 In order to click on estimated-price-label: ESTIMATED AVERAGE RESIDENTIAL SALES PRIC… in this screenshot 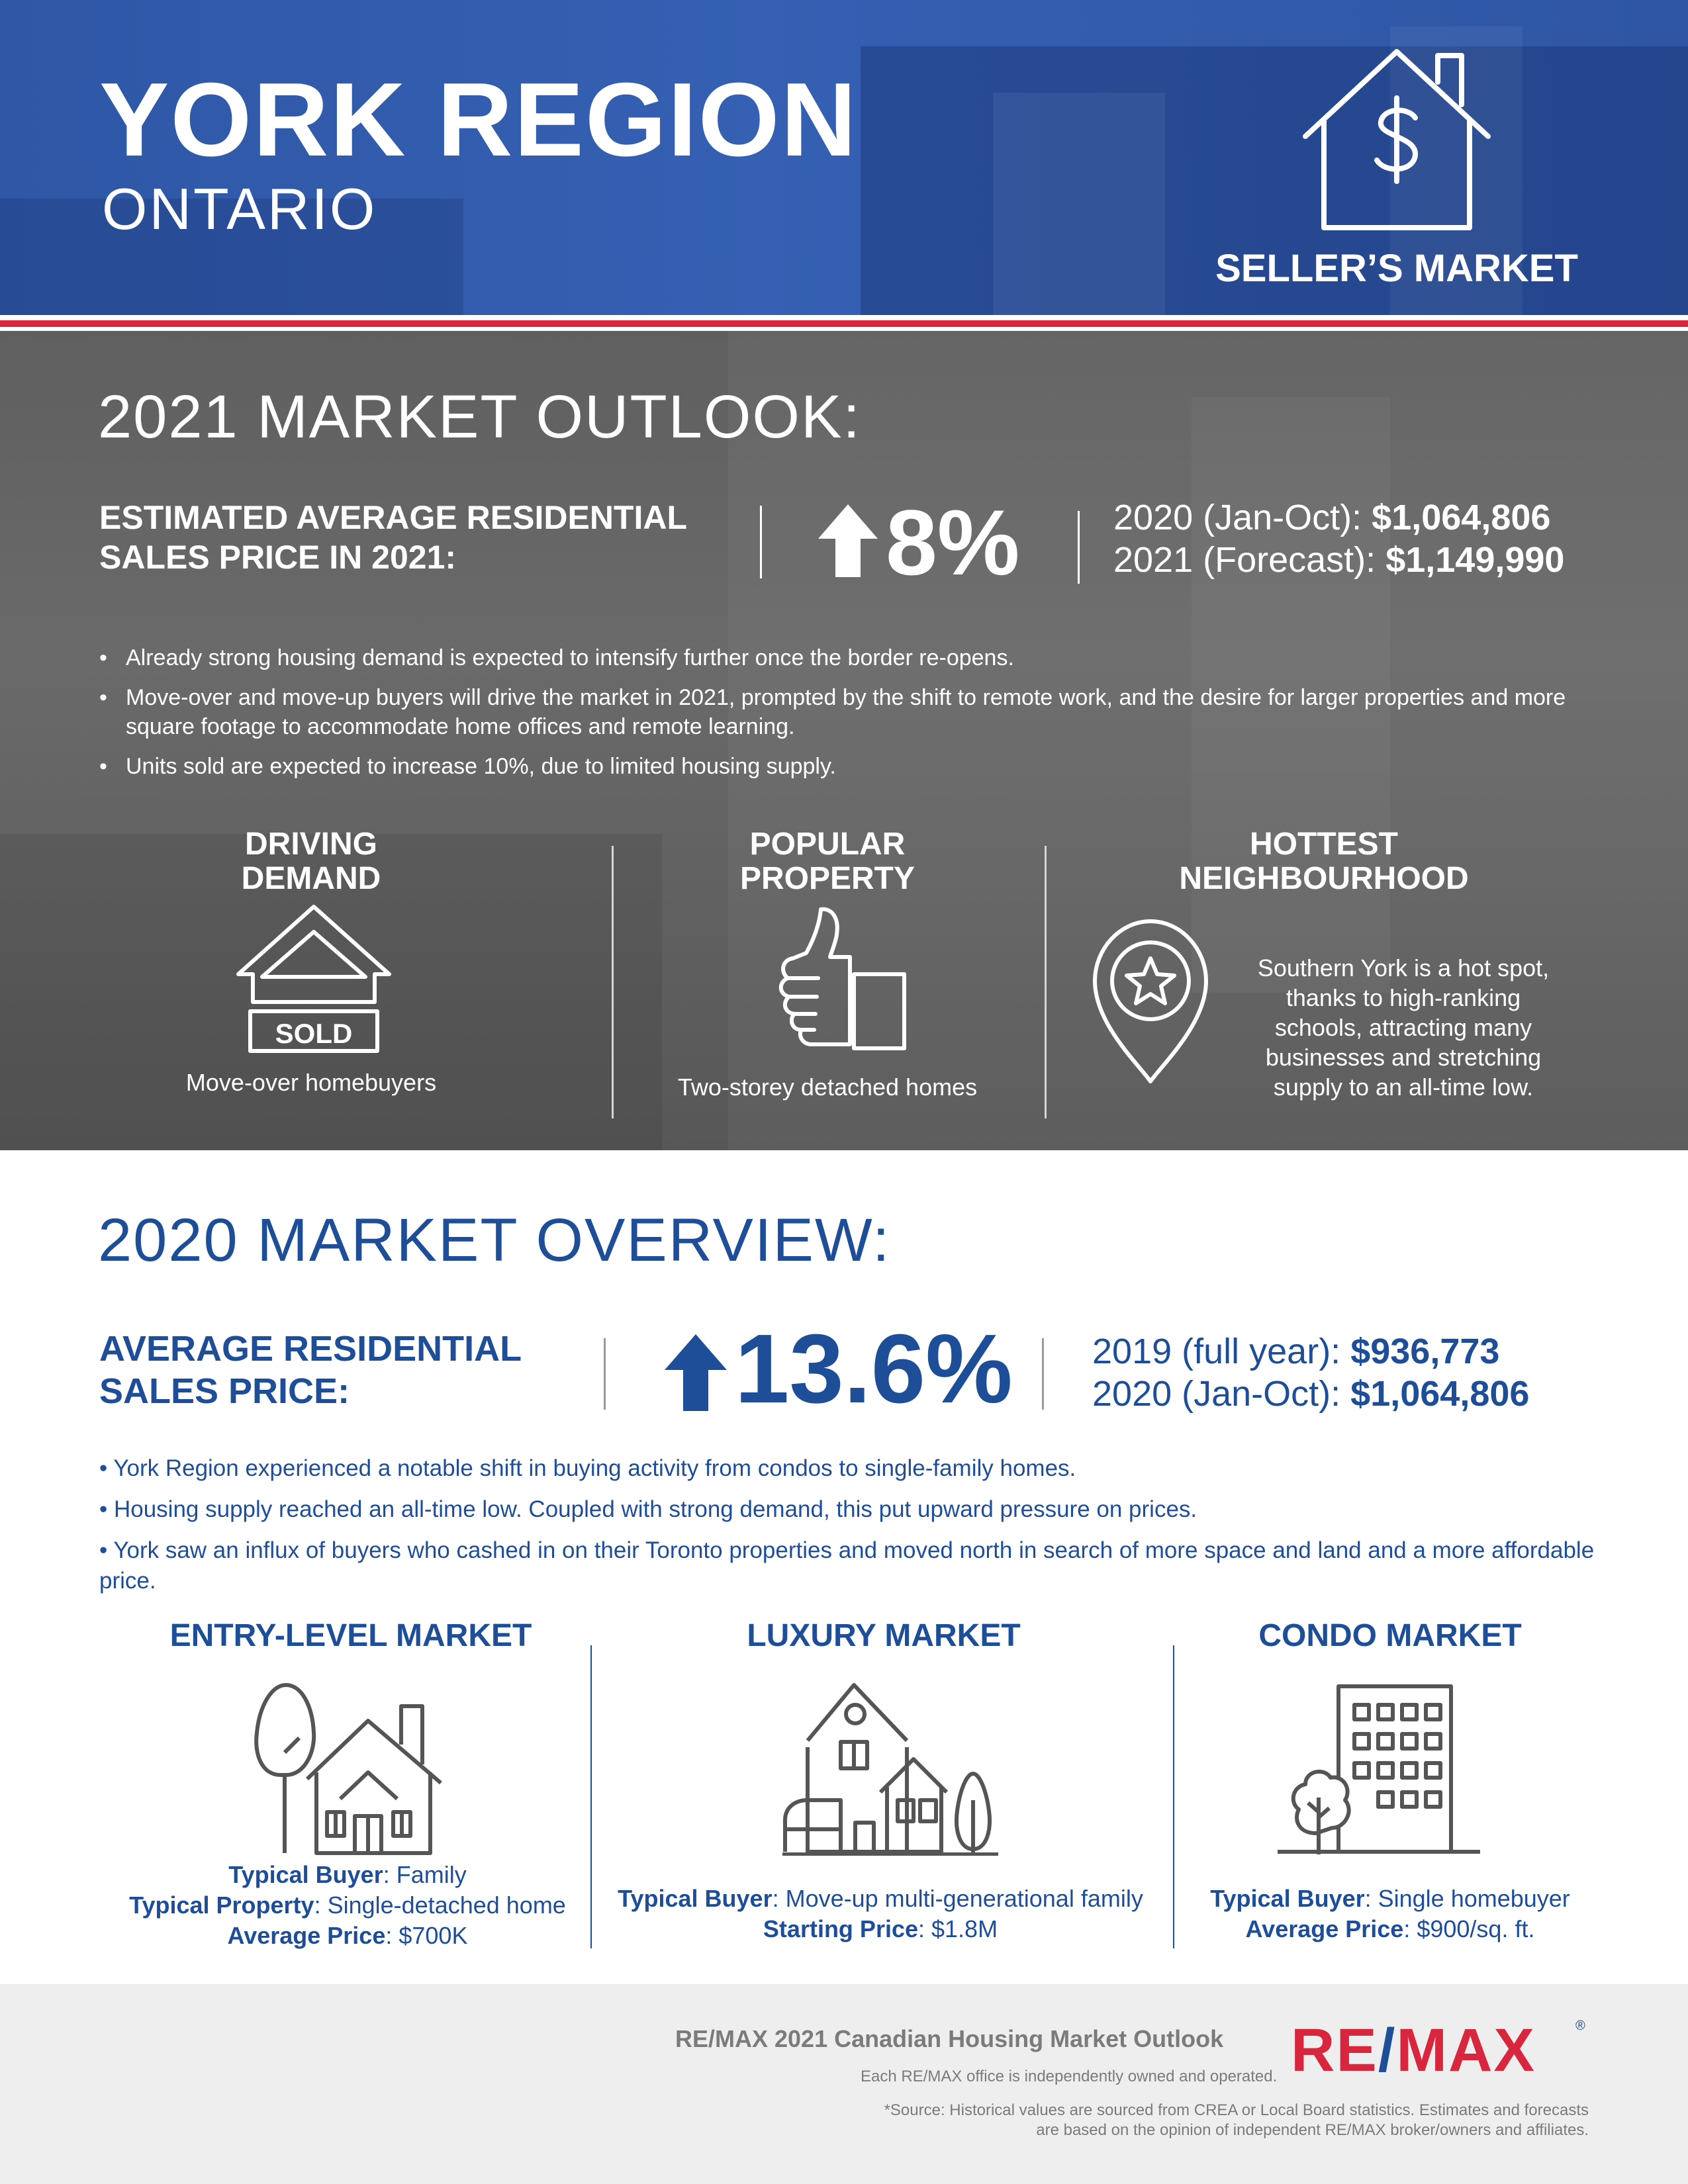, I will do `click(430, 537)`.